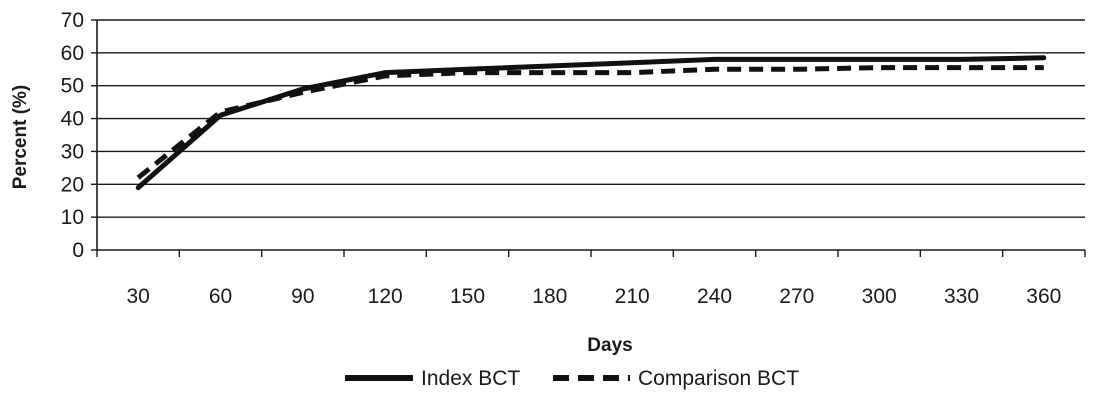 The image size is (1117, 403). What do you see at coordinates (796, 296) in the screenshot?
I see `x-tick-label: 270` at bounding box center [796, 296].